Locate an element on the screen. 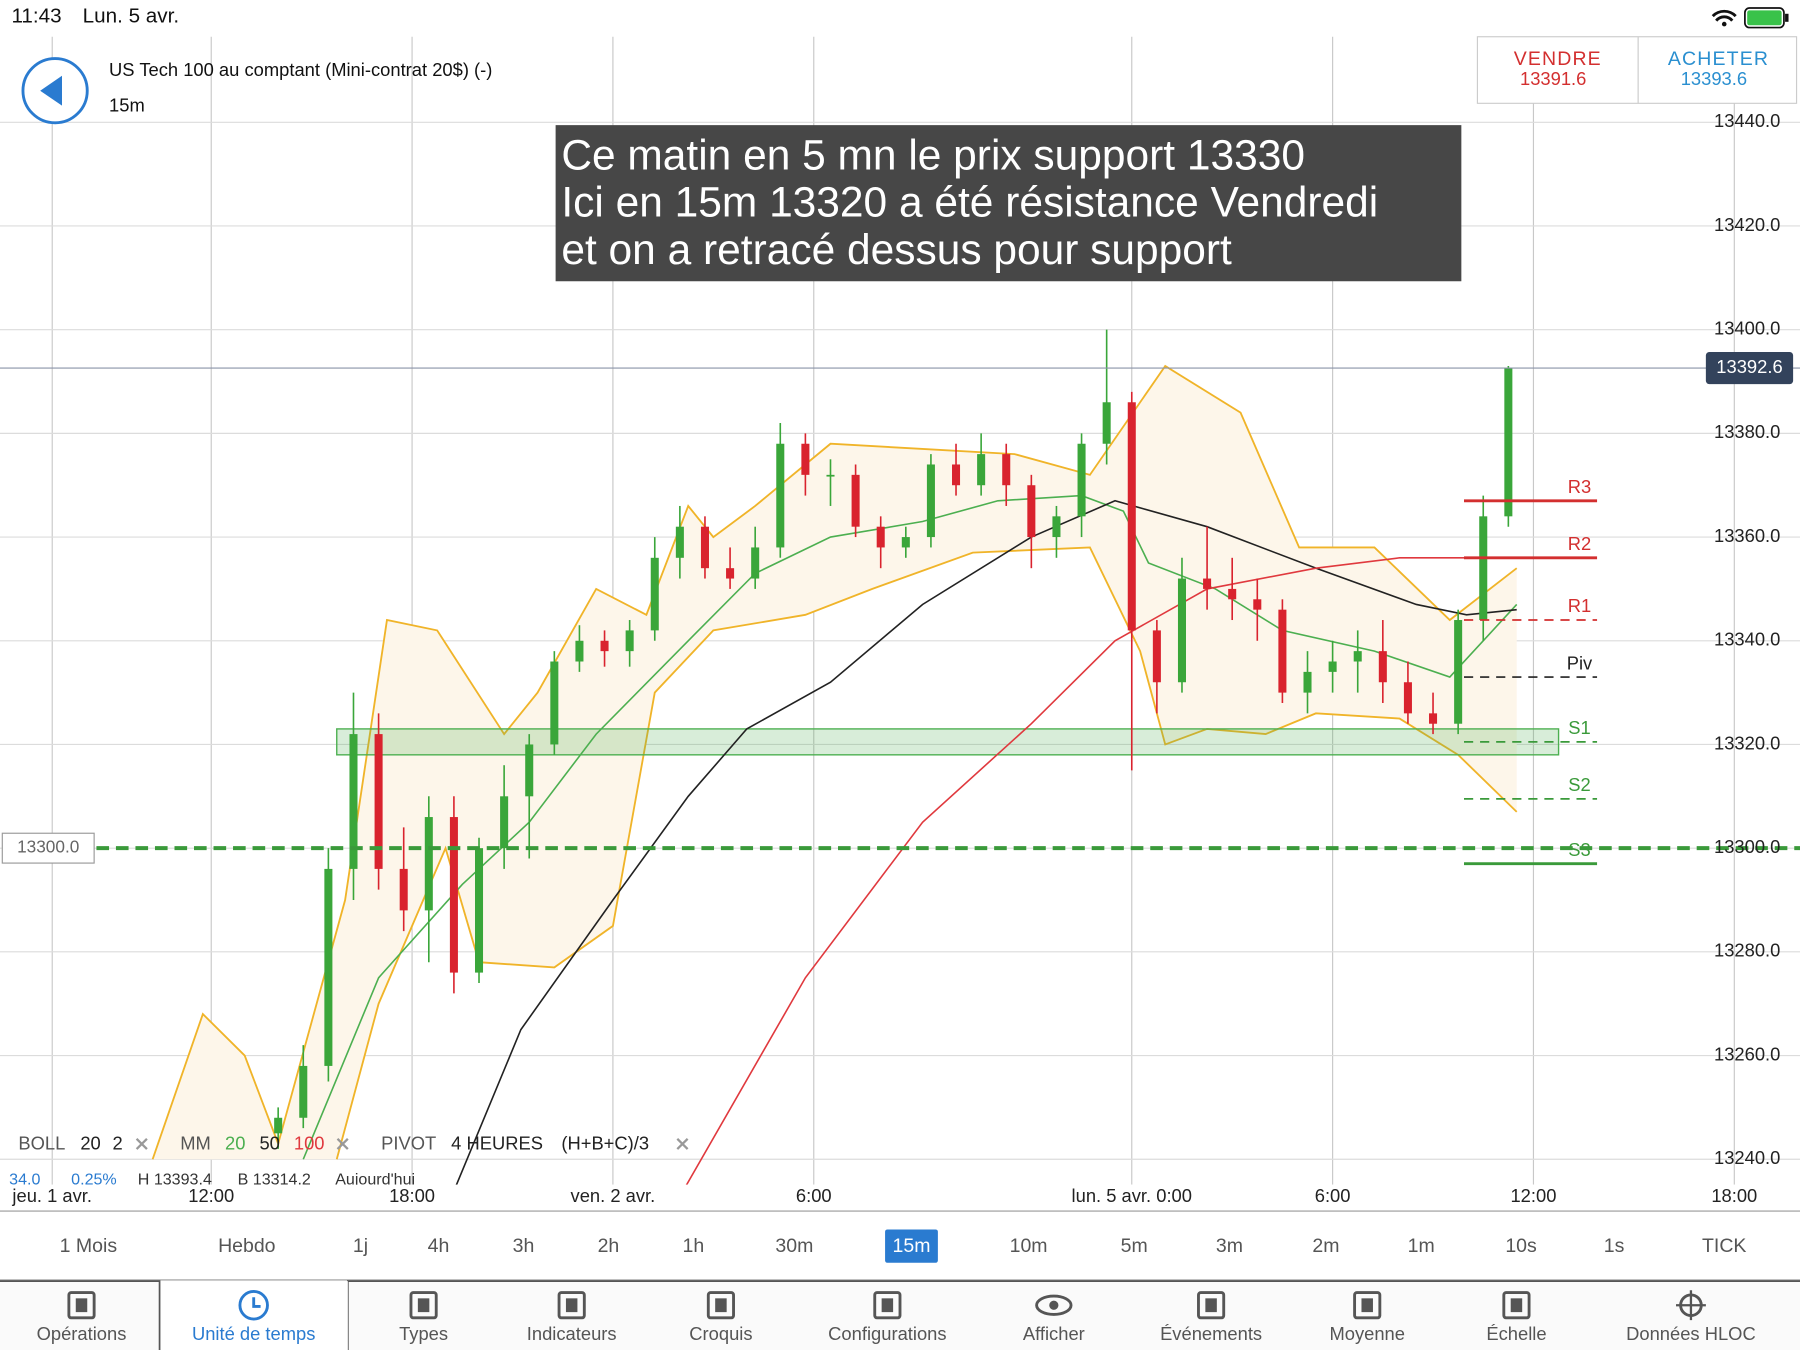 This screenshot has width=1800, height=1355. toolbar-button: Configurations is located at coordinates (887, 1317).